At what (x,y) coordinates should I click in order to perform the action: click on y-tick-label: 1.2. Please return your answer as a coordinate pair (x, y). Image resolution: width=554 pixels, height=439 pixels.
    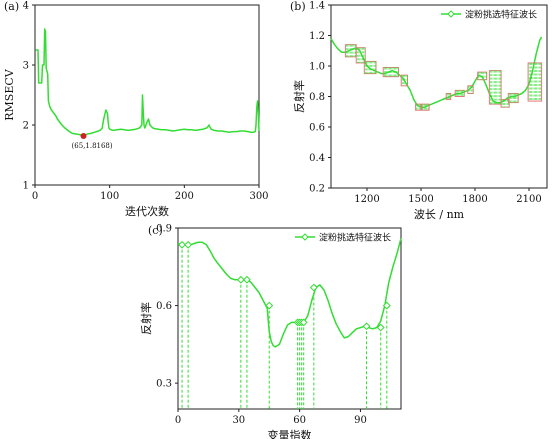
    Looking at the image, I should click on (317, 36).